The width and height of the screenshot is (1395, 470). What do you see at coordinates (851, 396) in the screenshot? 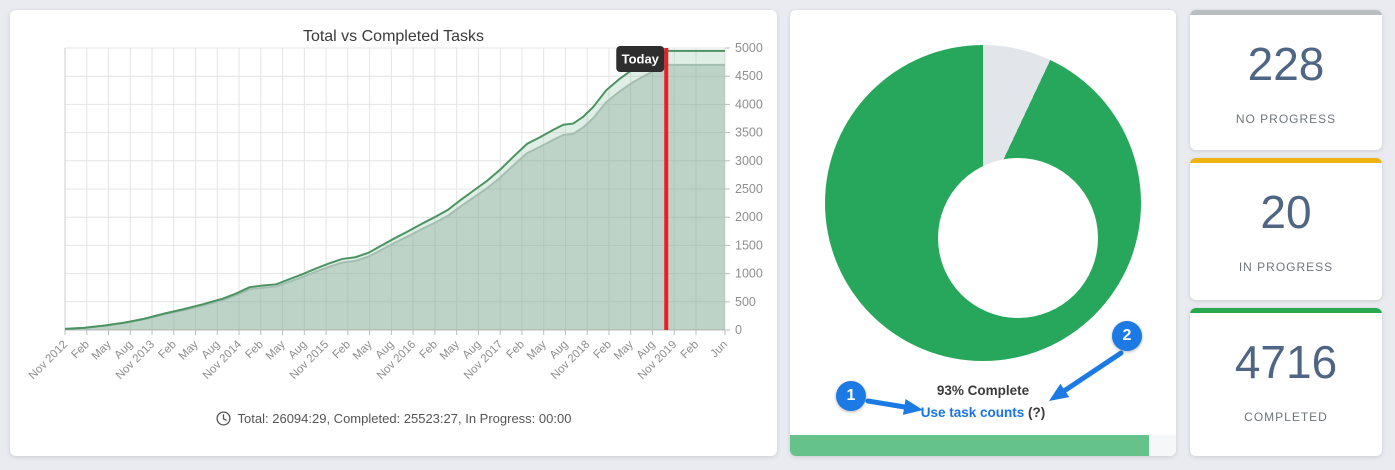
I see `callout-badge-1: 1` at bounding box center [851, 396].